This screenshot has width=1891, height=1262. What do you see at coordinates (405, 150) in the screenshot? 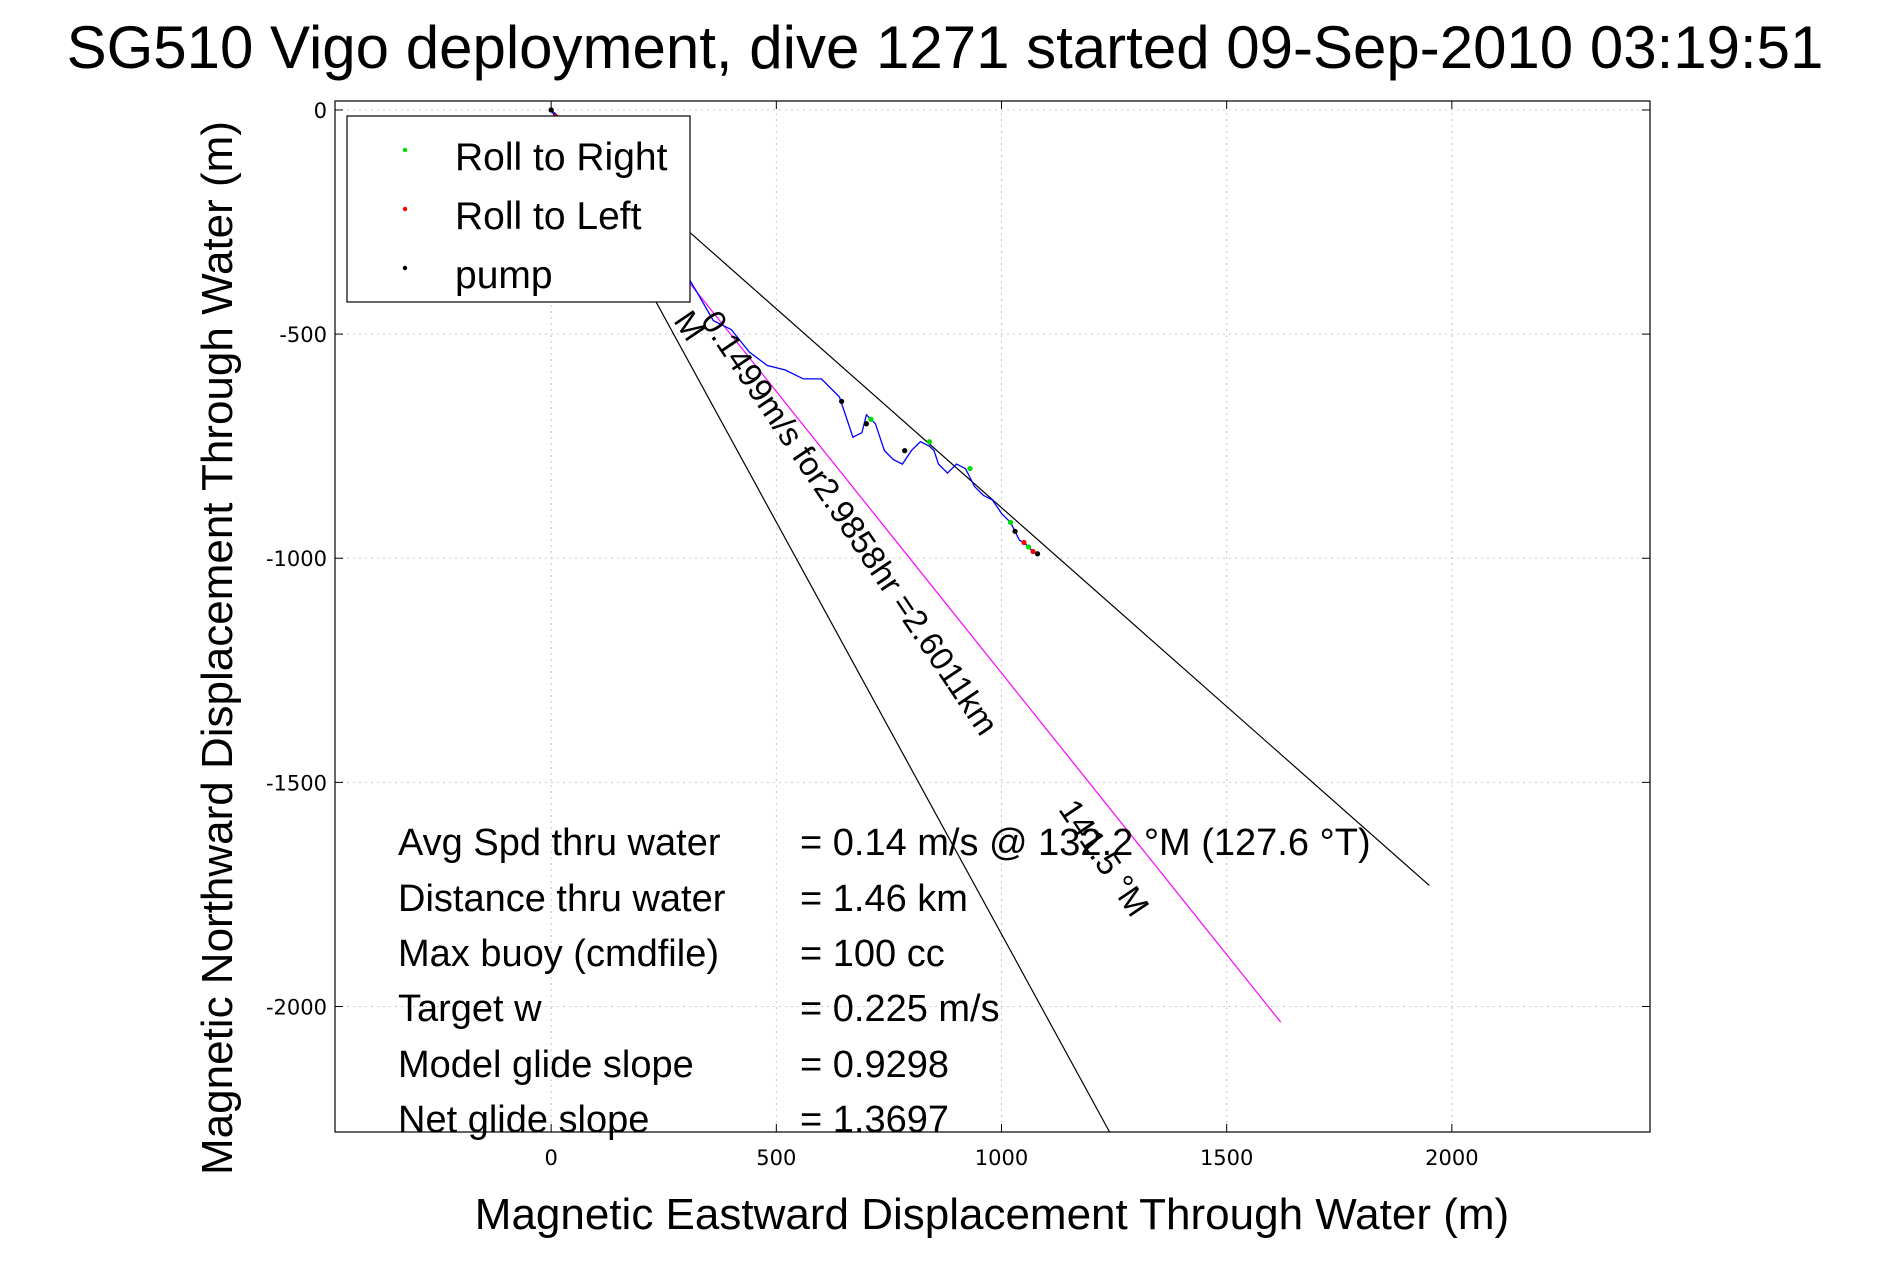
I see `legend-marker-roll-right` at bounding box center [405, 150].